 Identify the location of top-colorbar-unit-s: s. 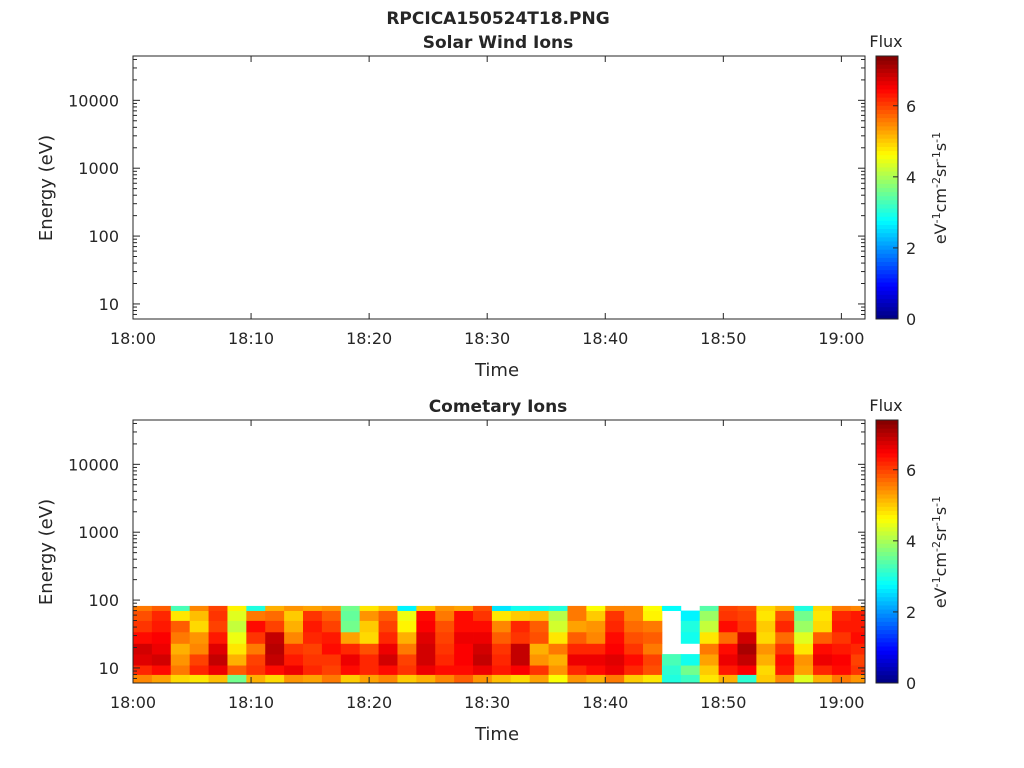
(940, 147).